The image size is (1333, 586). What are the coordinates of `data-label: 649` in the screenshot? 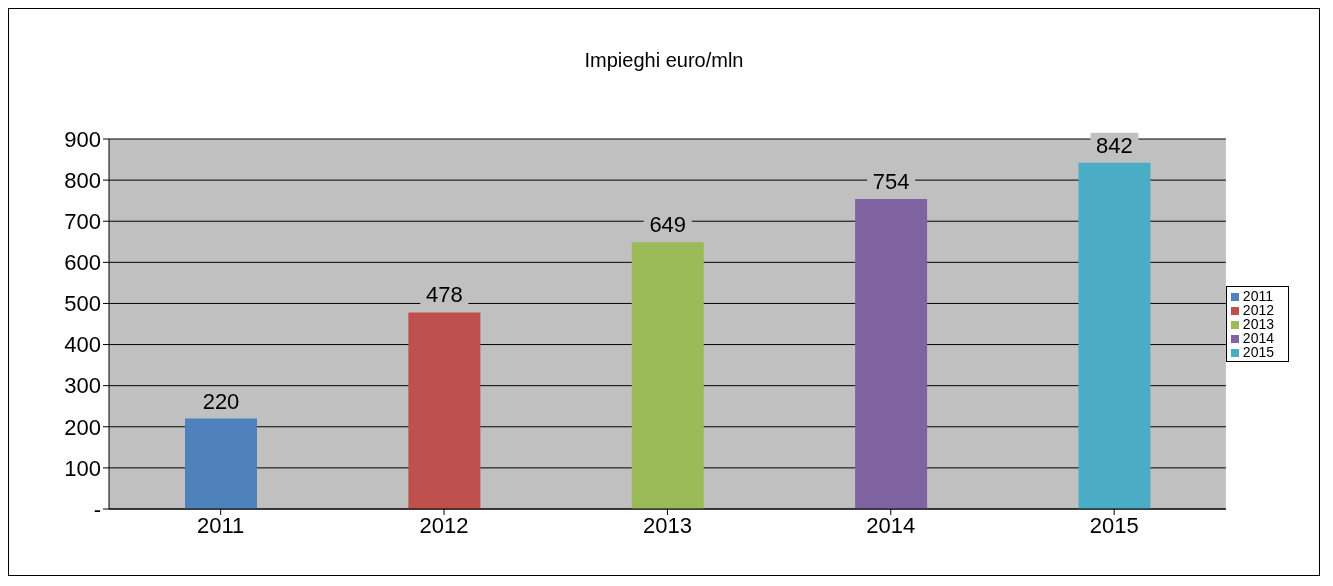 It's located at (668, 225).